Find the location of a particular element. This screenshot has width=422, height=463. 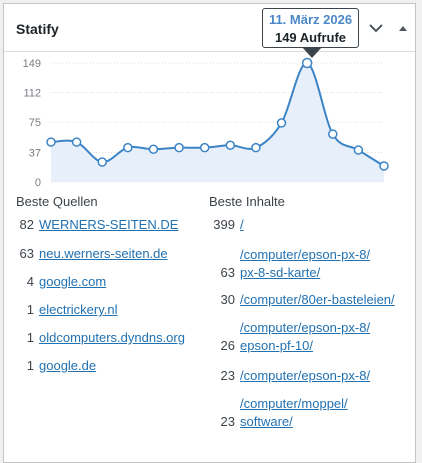

list-item: 23 /computer/epson-px-8/ is located at coordinates (289, 376).